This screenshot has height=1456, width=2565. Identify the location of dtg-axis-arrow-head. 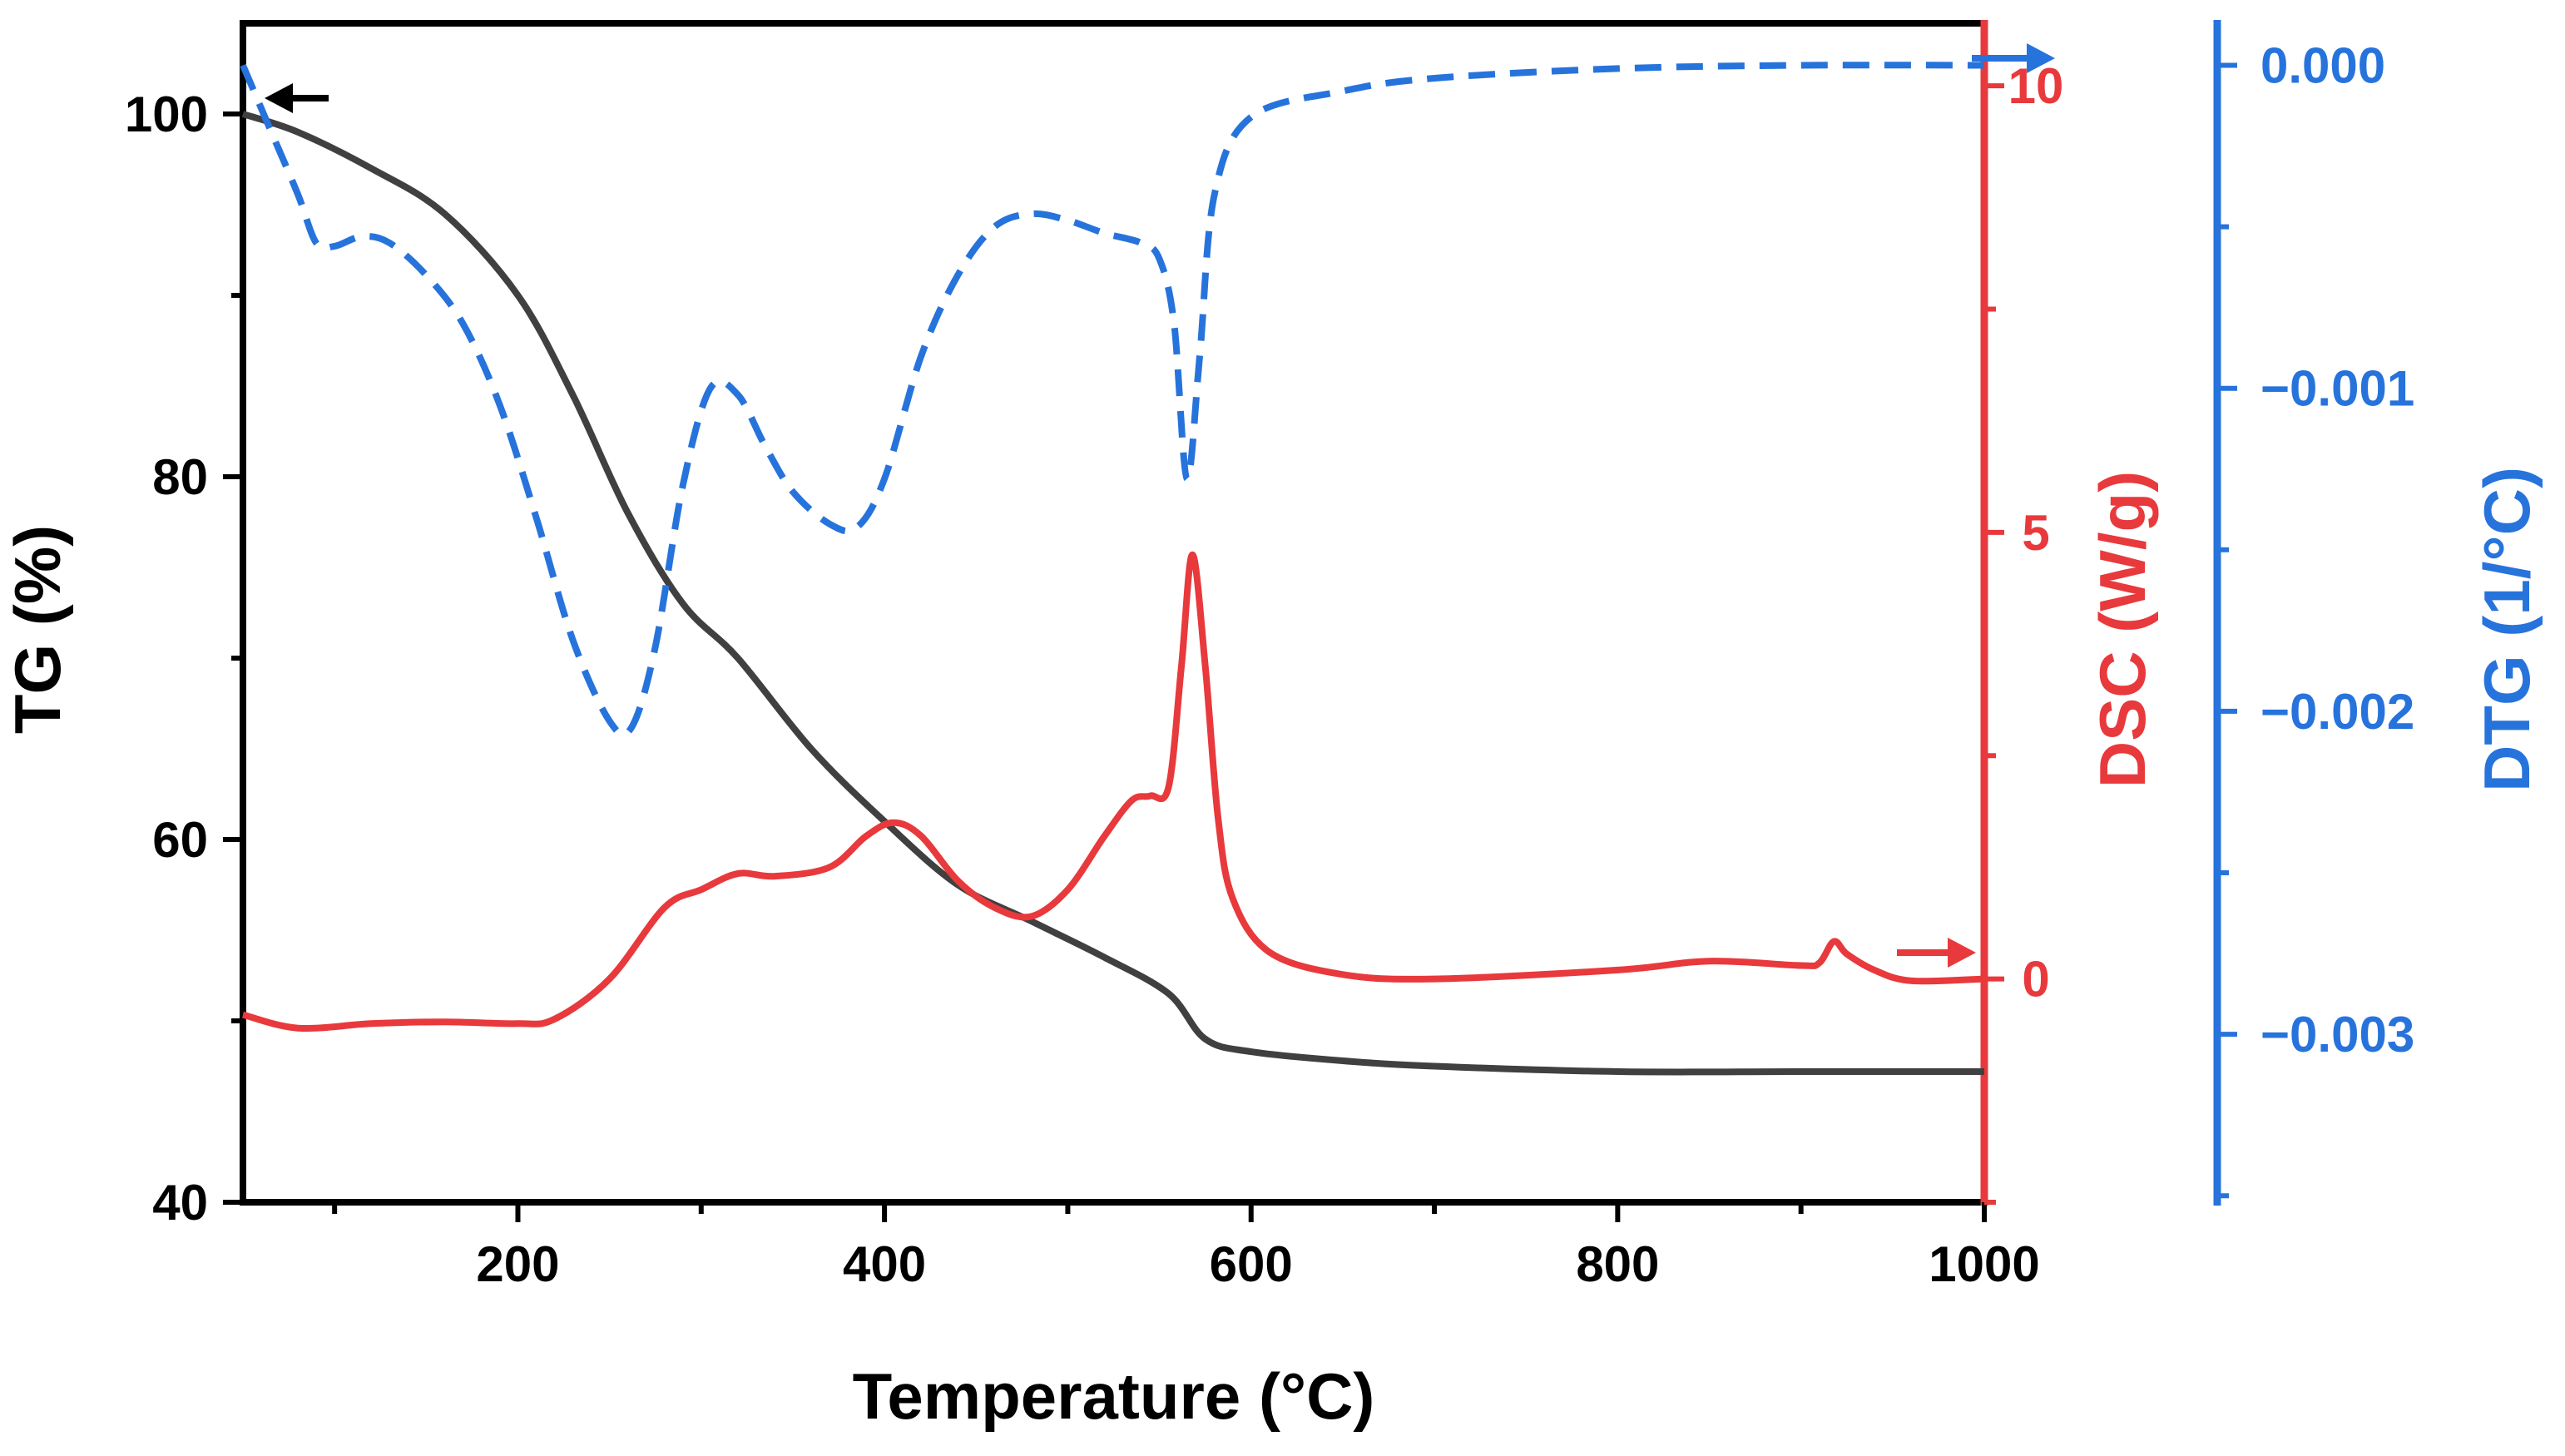
(2041, 58).